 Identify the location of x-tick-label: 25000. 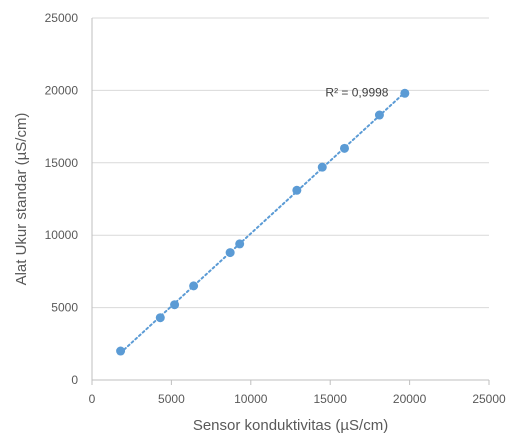
(489, 399).